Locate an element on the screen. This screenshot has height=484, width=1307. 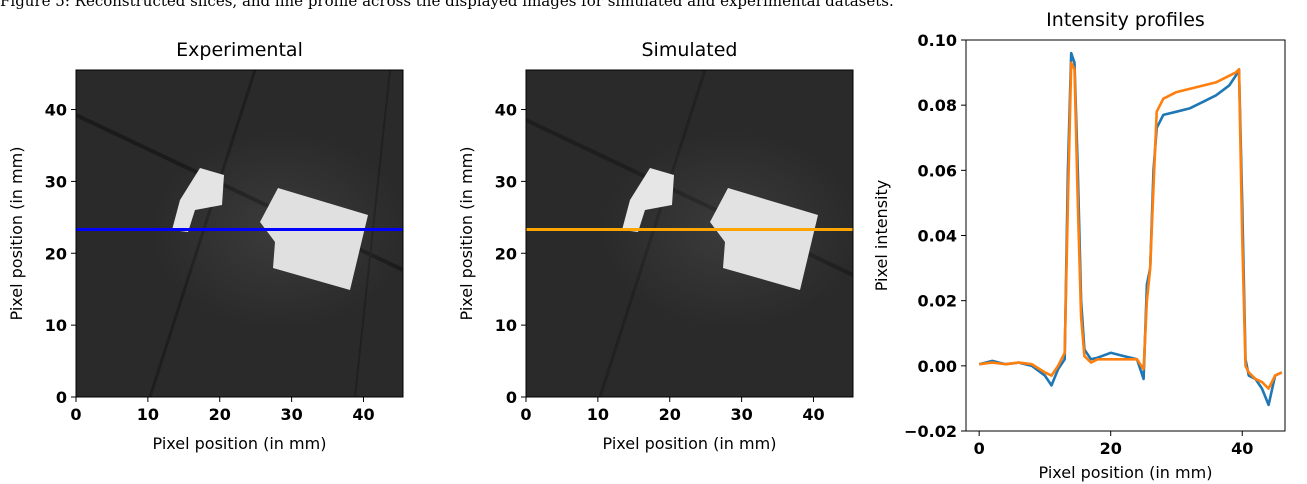
chart-title-profiles: Intensity profiles is located at coordinates (1125, 20).